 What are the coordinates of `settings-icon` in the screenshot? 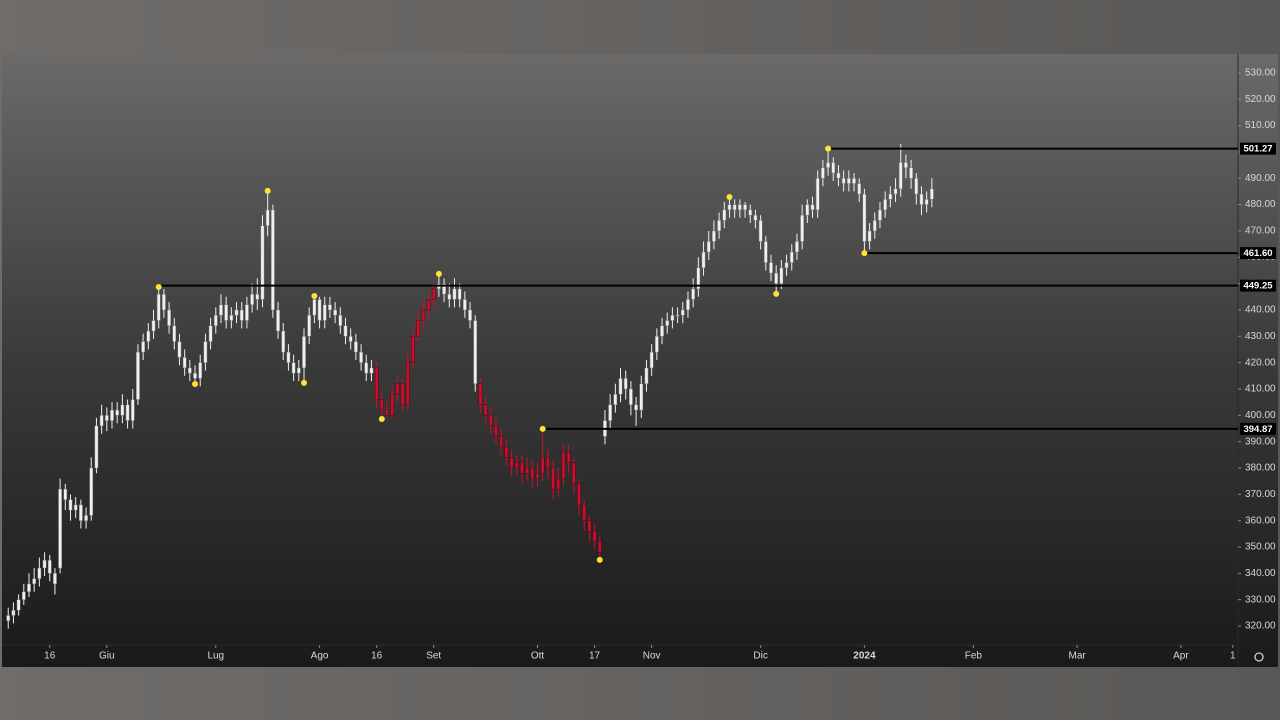 It's located at (1259, 657).